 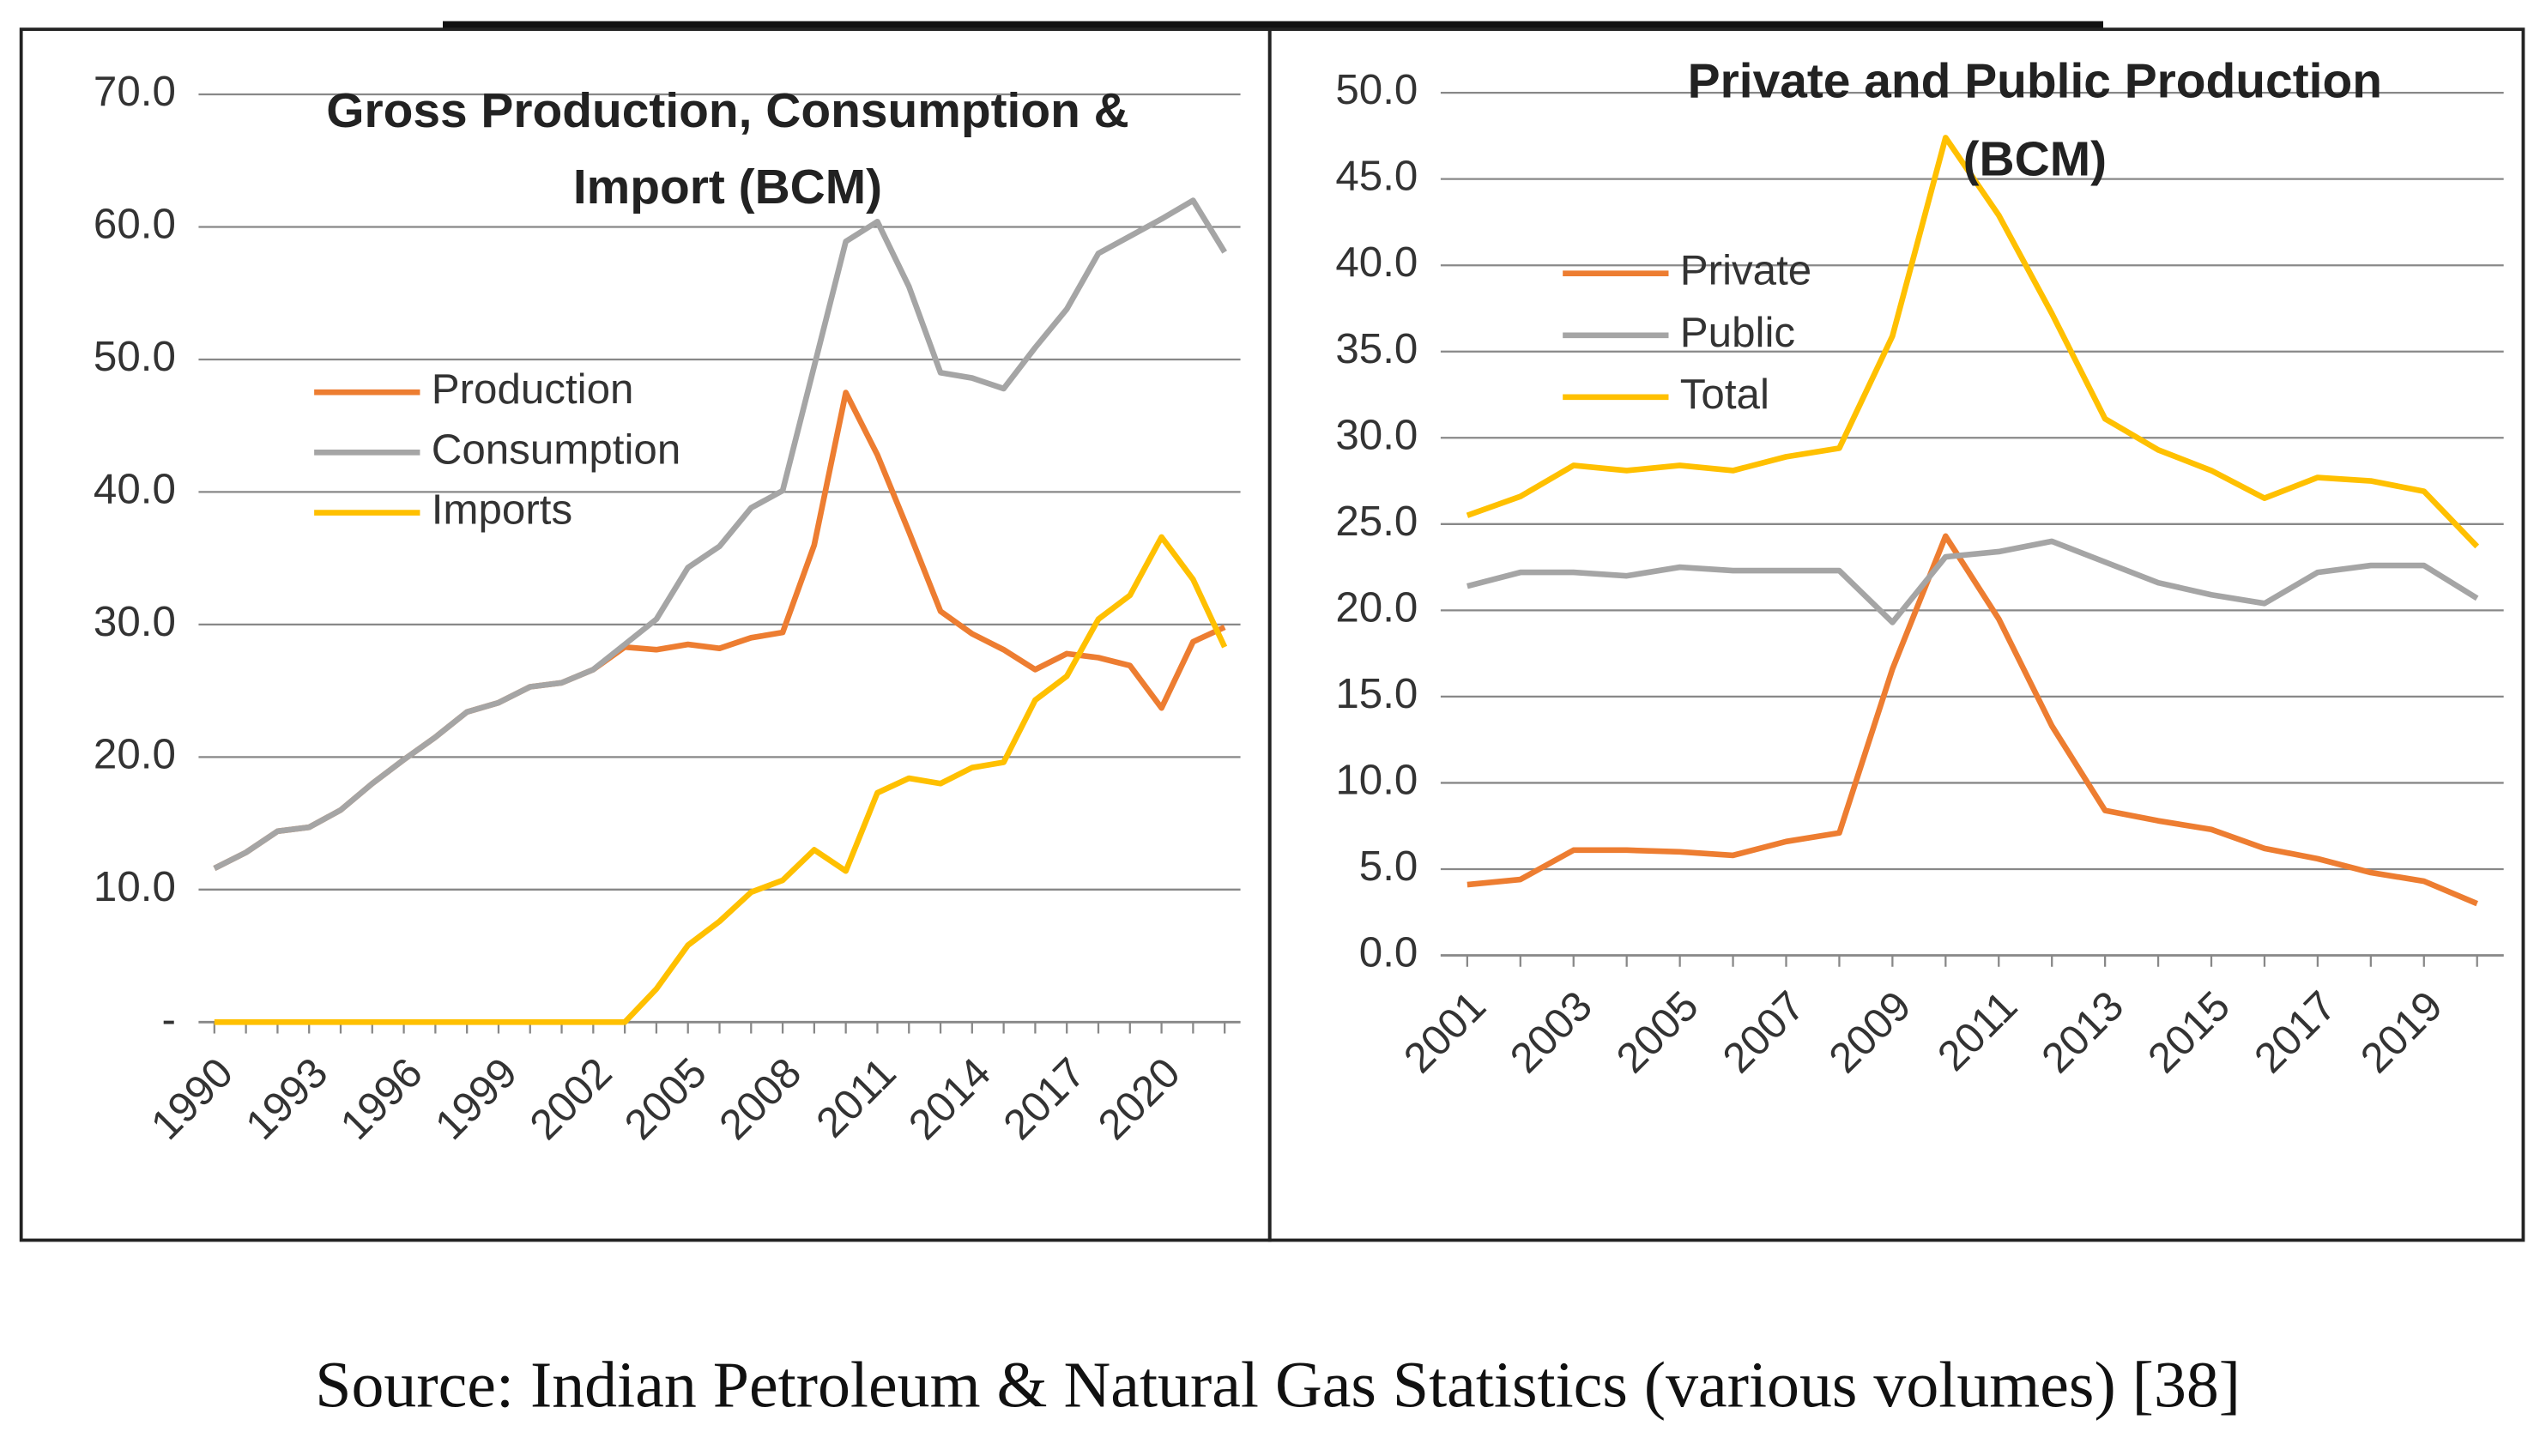 What do you see at coordinates (1376, 694) in the screenshot?
I see `y-tick-label: 15.0` at bounding box center [1376, 694].